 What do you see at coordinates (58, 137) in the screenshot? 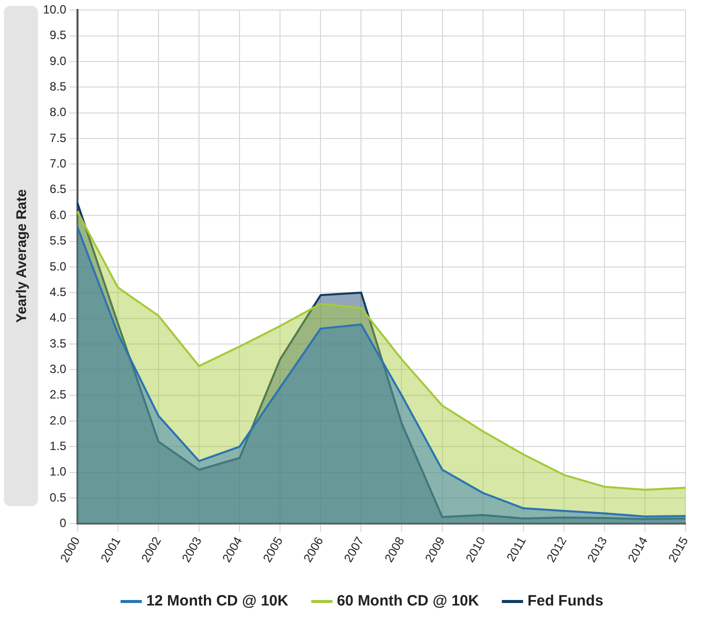
I see `y-tick-label: 7.5` at bounding box center [58, 137].